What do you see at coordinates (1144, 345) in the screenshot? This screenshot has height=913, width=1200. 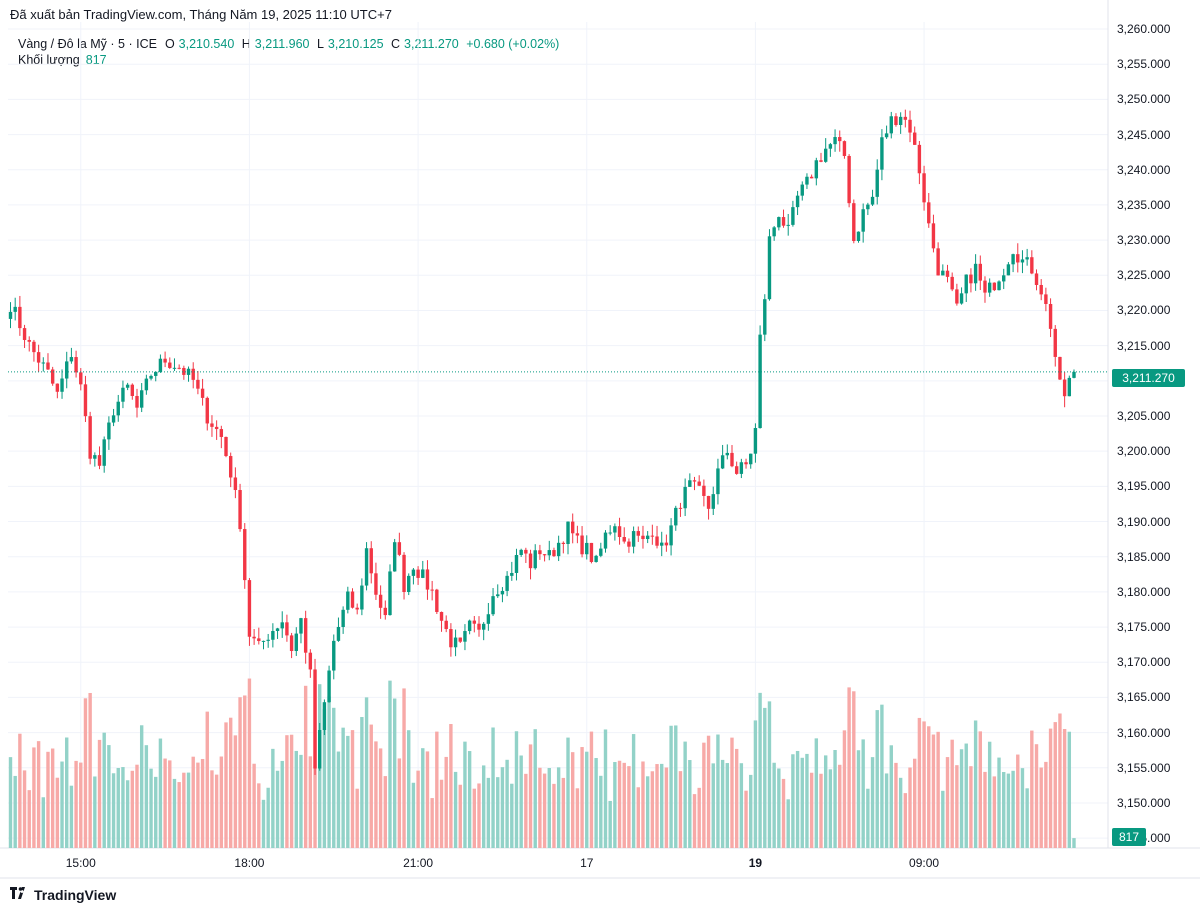 I see `price-tick-label: 3,215.000` at bounding box center [1144, 345].